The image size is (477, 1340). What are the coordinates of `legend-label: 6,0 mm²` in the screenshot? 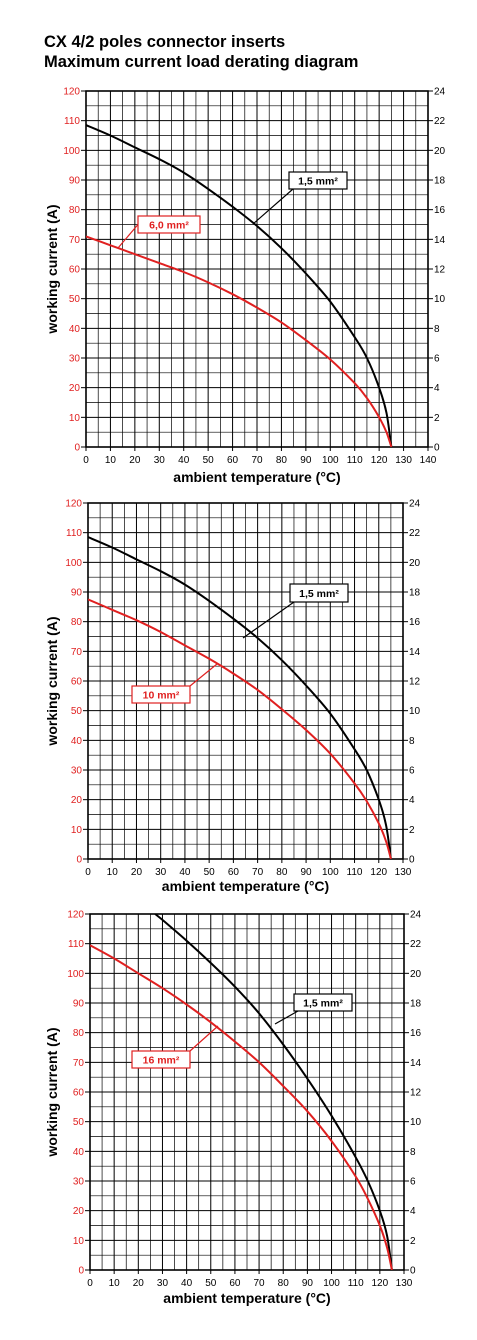 It's located at (169, 226).